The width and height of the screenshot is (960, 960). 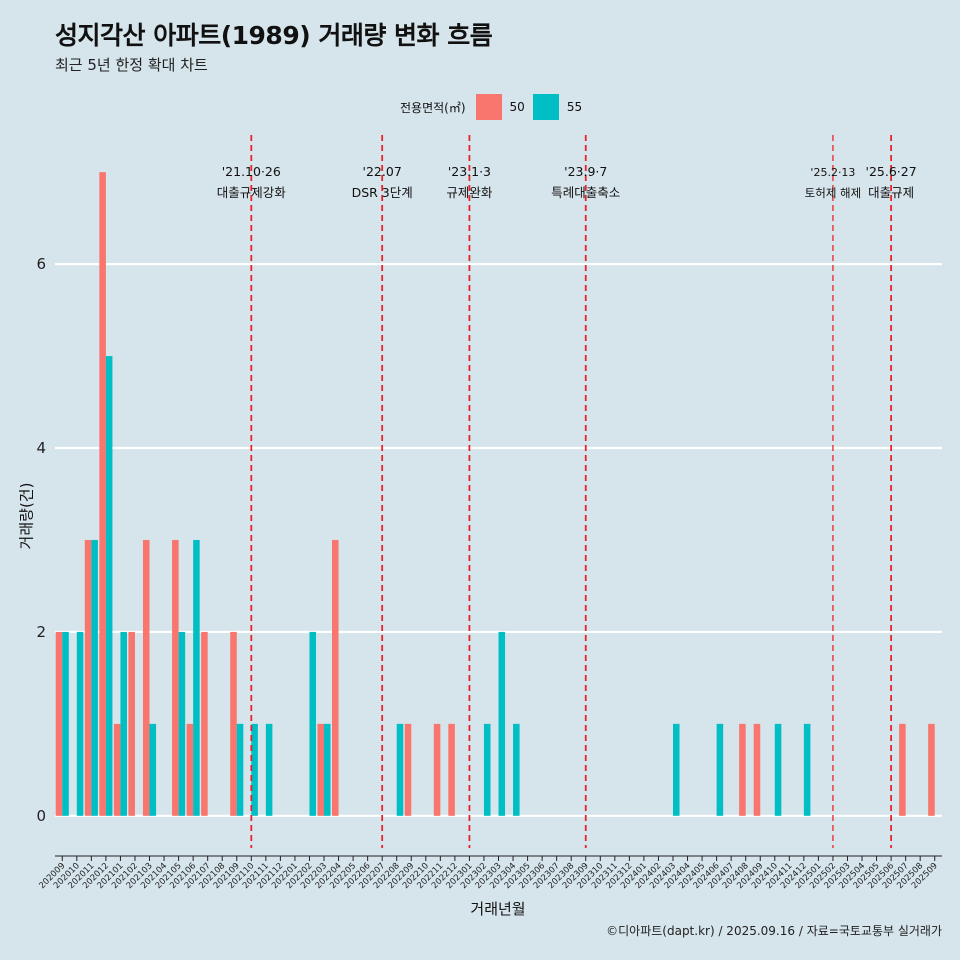 What do you see at coordinates (891, 192) in the screenshot?
I see `event-label-202506: 대출규제` at bounding box center [891, 192].